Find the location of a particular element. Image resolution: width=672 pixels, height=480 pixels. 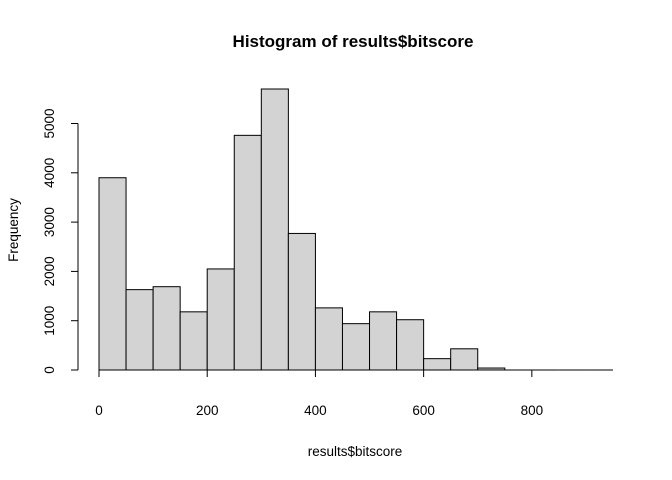

x-axis-label: results$bitscore is located at coordinates (355, 451).